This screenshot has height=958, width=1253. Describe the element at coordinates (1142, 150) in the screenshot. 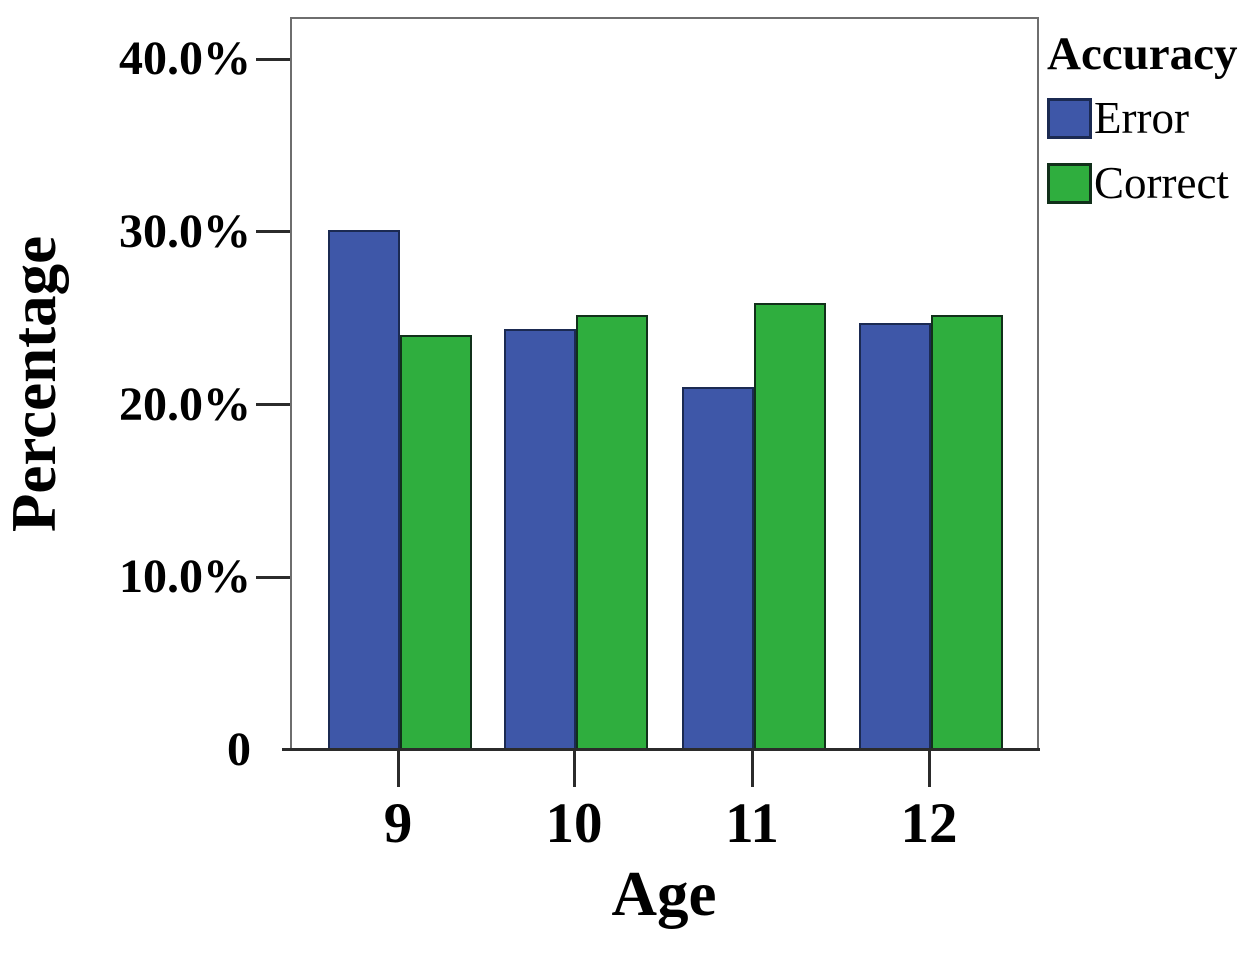

I see `legend-items: Error Correct` at that location.